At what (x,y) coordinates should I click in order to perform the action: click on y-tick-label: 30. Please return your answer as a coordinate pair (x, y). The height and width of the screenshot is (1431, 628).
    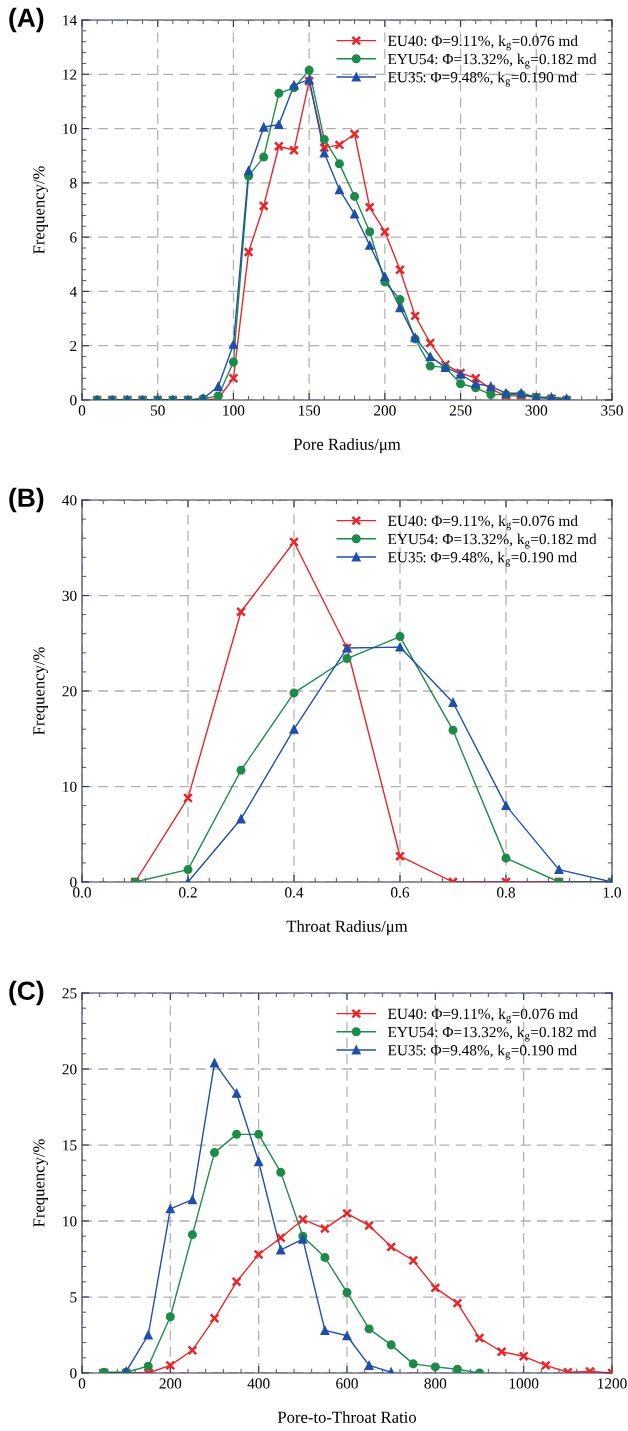
    Looking at the image, I should click on (69, 595).